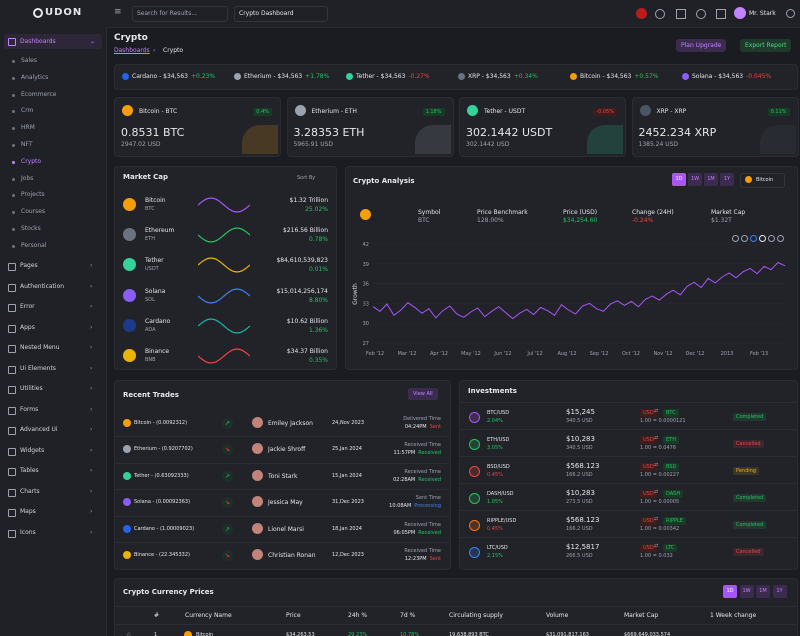 The height and width of the screenshot is (636, 800). Describe the element at coordinates (42, 286) in the screenshot. I see `menu-item: Authentication` at that location.